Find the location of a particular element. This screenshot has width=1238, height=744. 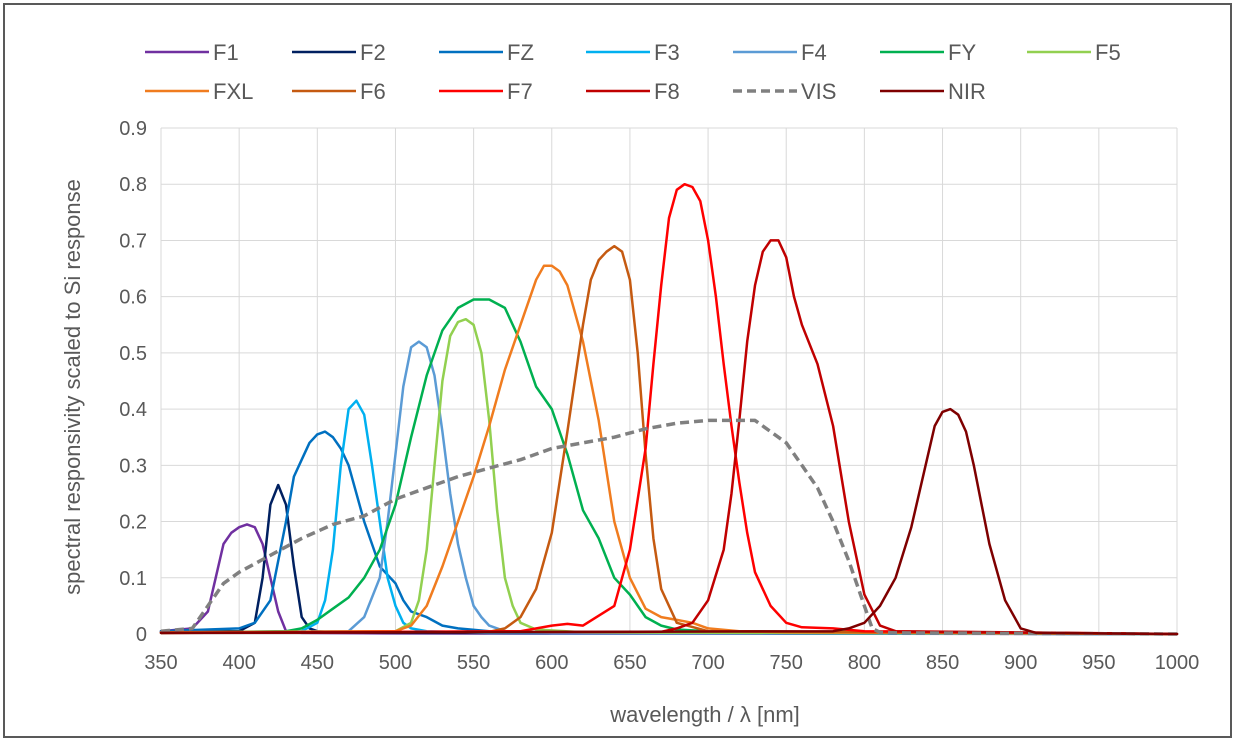

legend-label-fz: FZ is located at coordinates (520, 52).